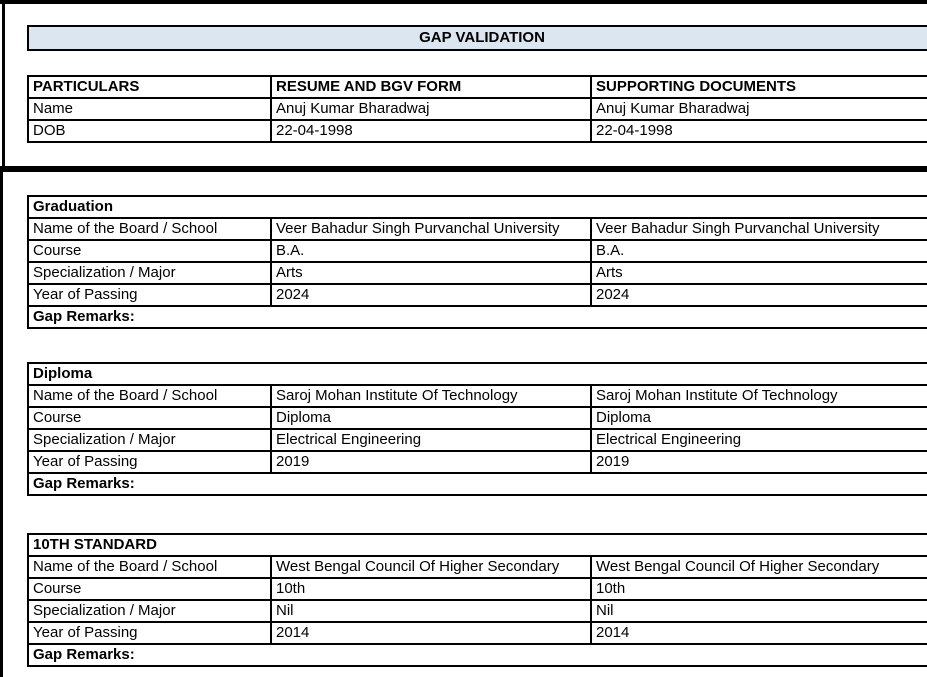  What do you see at coordinates (758, 440) in the screenshot?
I see `specialization-supporting-value: Electrical Engineering` at bounding box center [758, 440].